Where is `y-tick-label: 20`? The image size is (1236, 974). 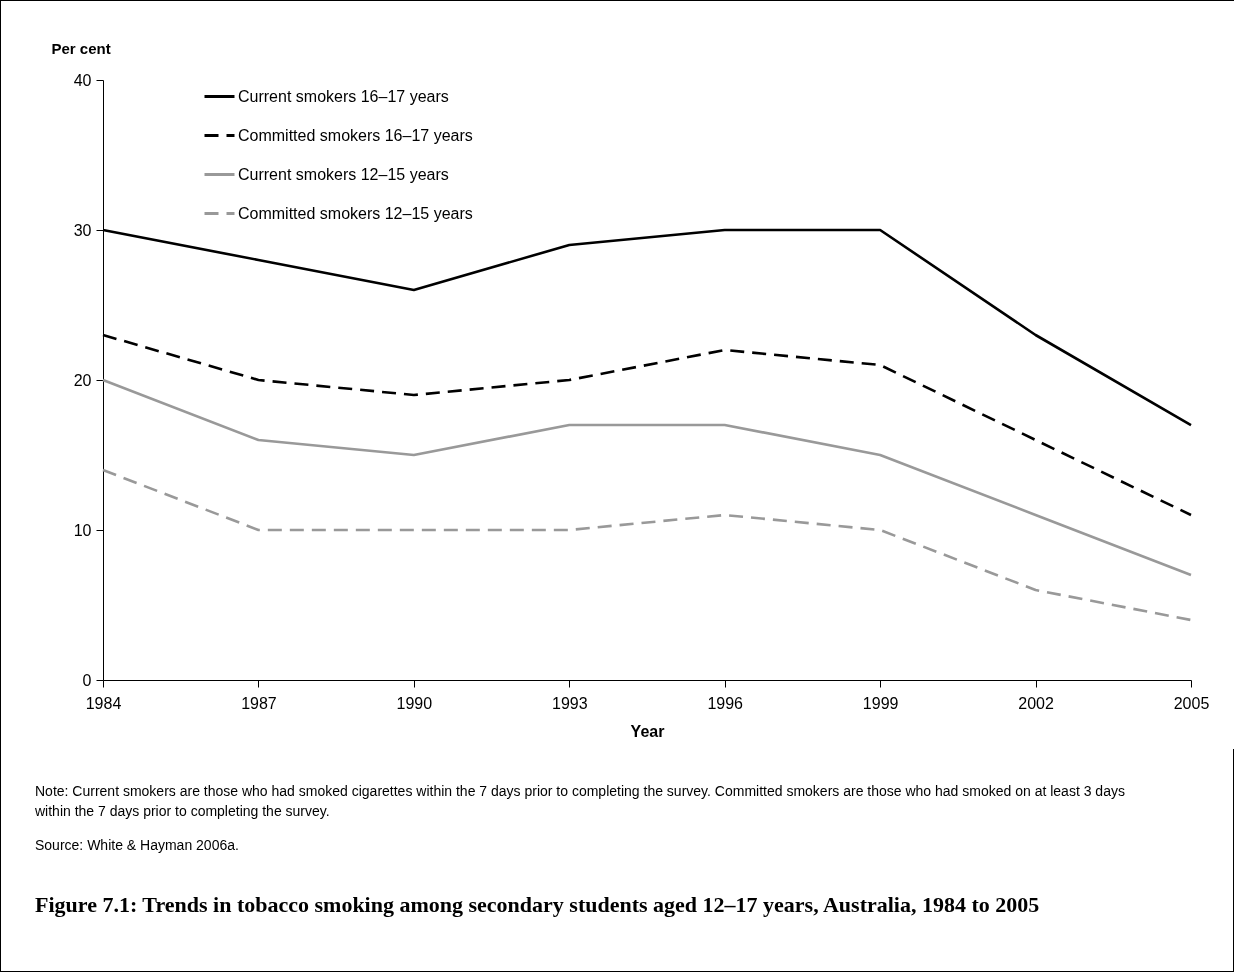 y-tick-label: 20 is located at coordinates (82, 380).